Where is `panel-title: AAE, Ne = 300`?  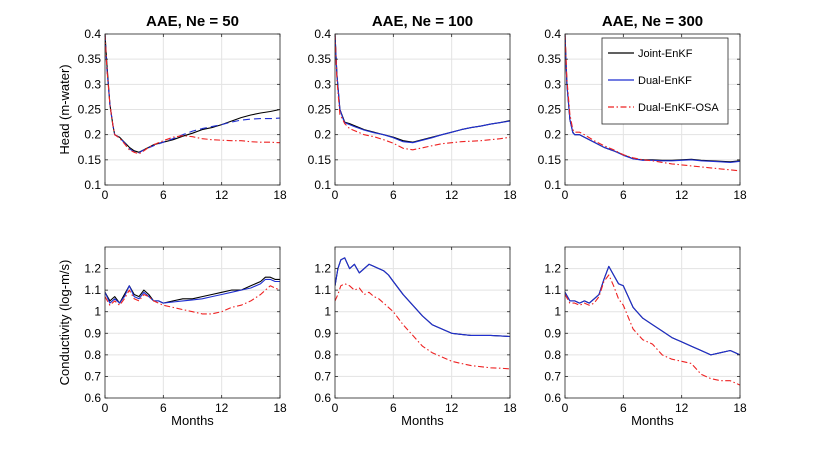
panel-title: AAE, Ne = 300 is located at coordinates (652, 21).